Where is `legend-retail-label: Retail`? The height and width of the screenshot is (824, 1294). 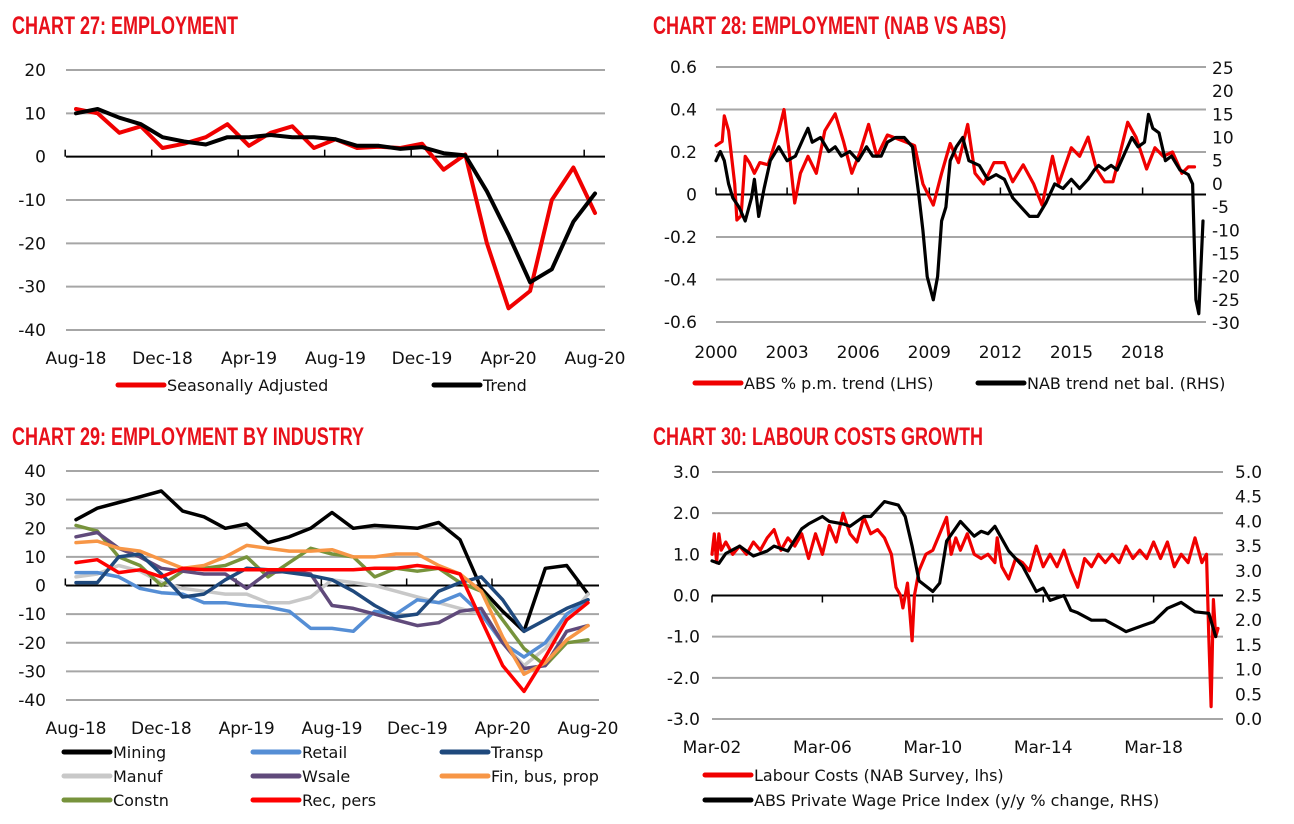 legend-retail-label: Retail is located at coordinates (324, 752).